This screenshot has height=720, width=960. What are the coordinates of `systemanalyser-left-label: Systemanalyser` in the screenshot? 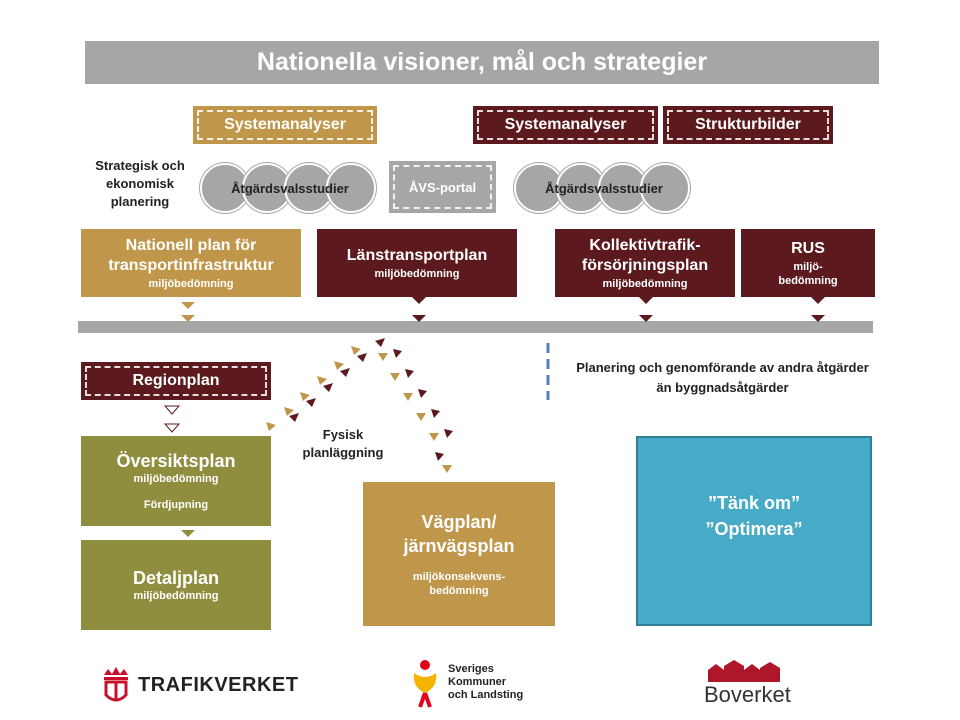 It's located at (285, 124).